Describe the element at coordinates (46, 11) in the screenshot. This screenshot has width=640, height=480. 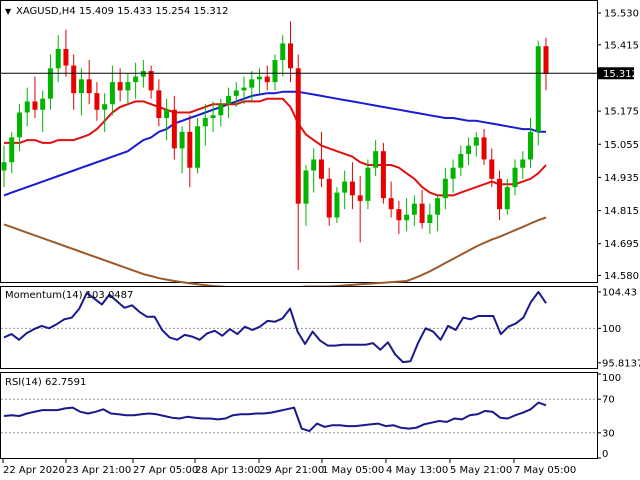
I see `symbol-label: XAGUSD,H4` at that location.